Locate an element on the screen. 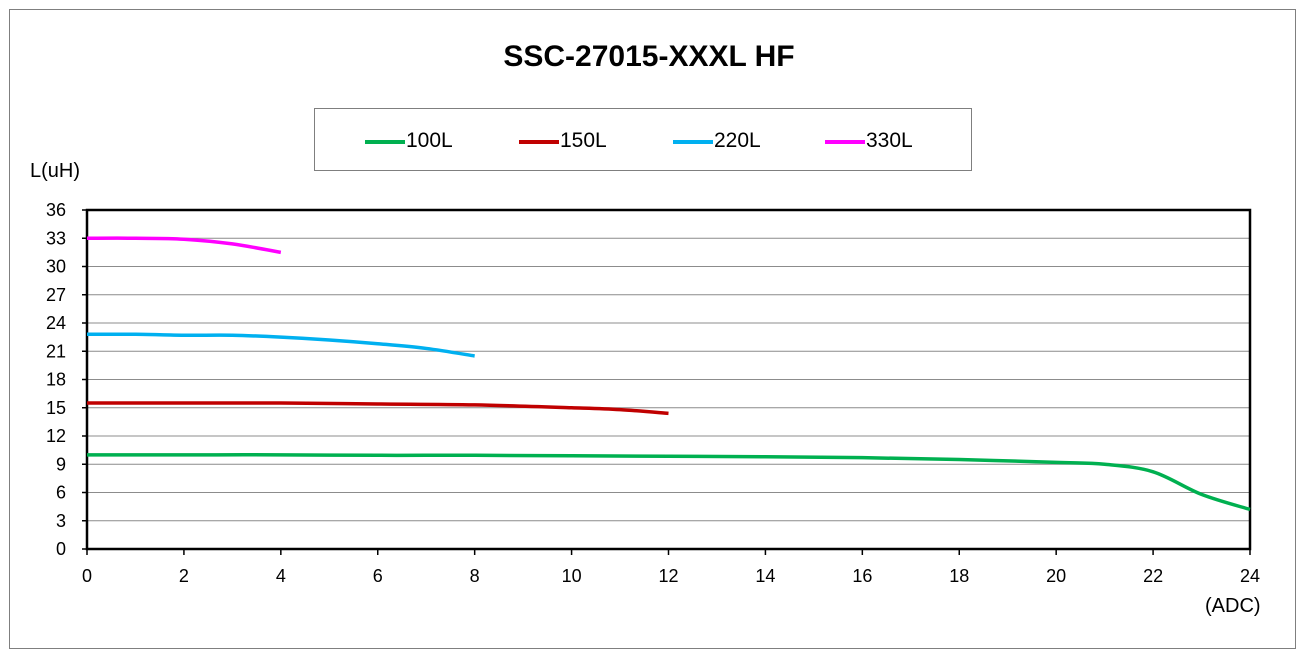 This screenshot has height=651, width=1298. y-tick-label: 24 is located at coordinates (56, 323).